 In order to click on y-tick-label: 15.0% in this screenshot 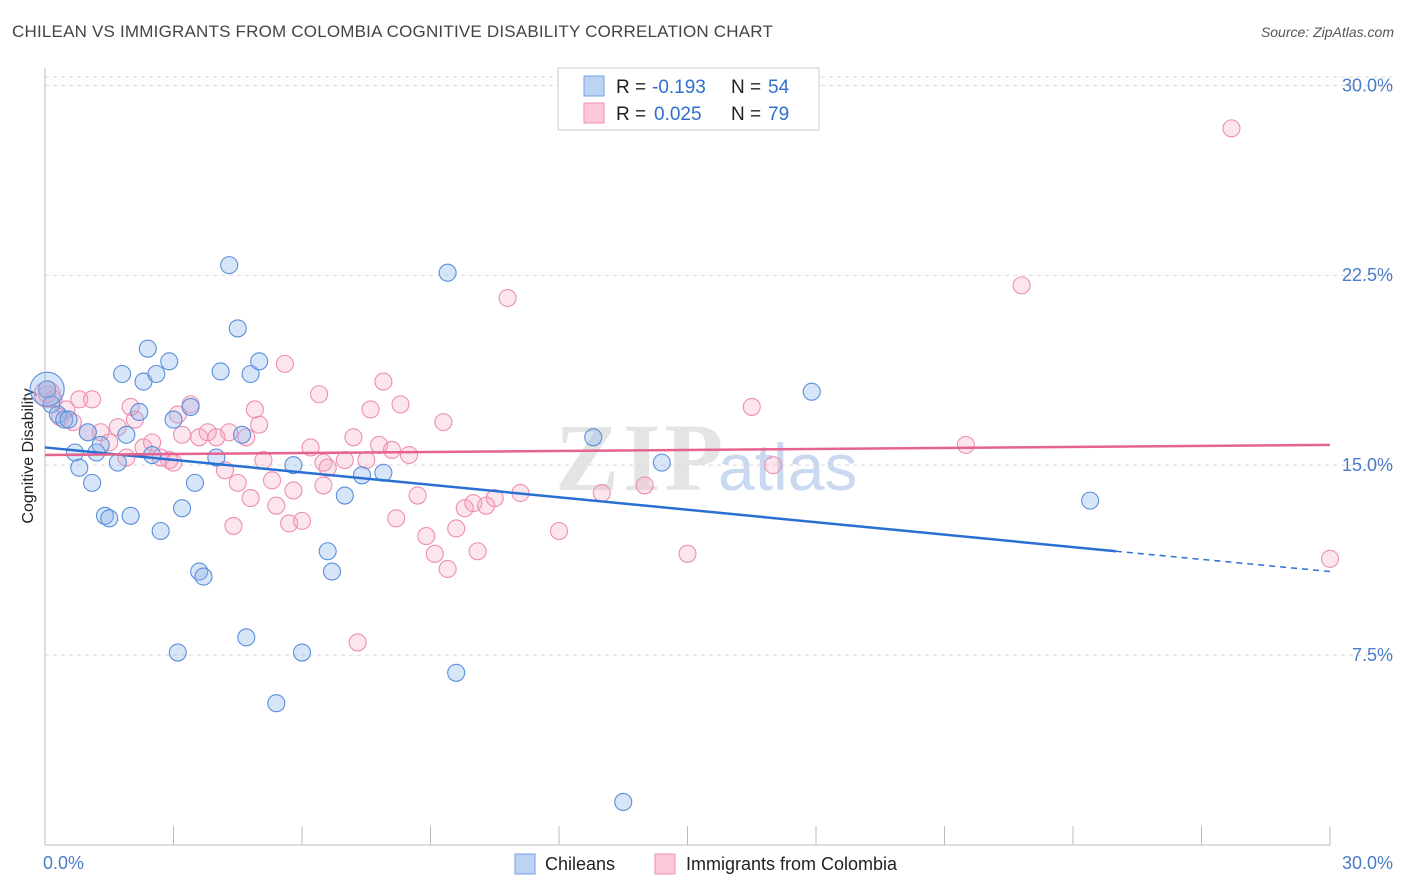, I will do `click(1367, 465)`.